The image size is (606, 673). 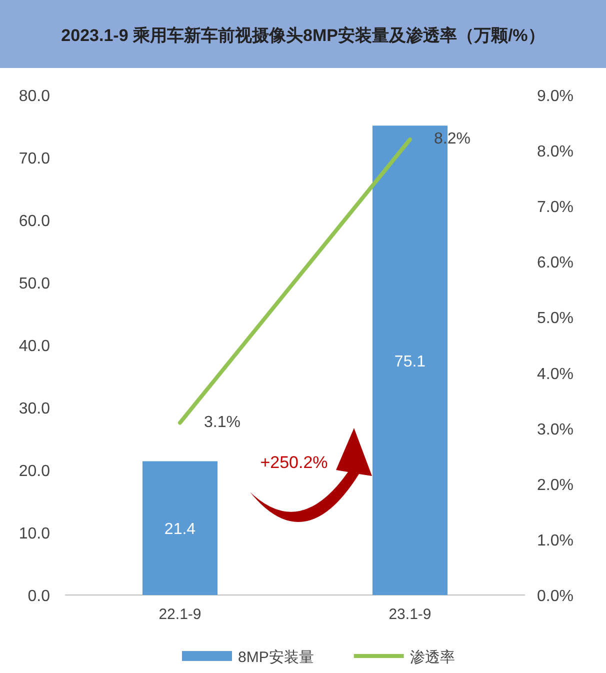 I want to click on y-tick-label: 50.0, so click(x=34, y=284).